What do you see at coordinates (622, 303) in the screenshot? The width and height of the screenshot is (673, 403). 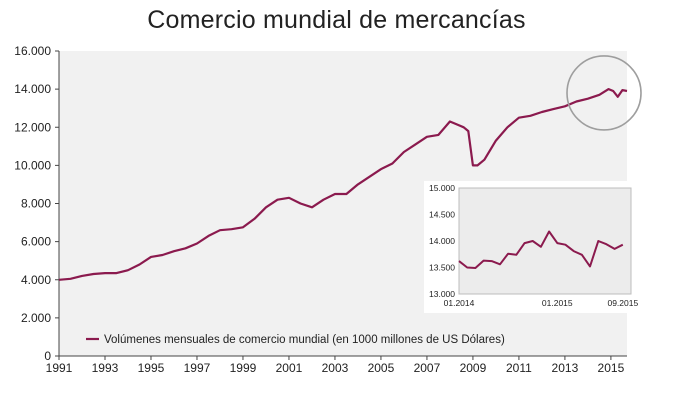 I see `inset-x-tick-label: 09.2015` at bounding box center [622, 303].